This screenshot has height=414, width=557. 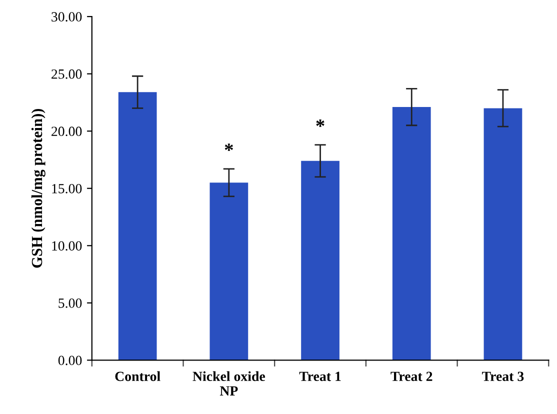 I want to click on y-tick-label: 0.00, so click(x=70, y=361).